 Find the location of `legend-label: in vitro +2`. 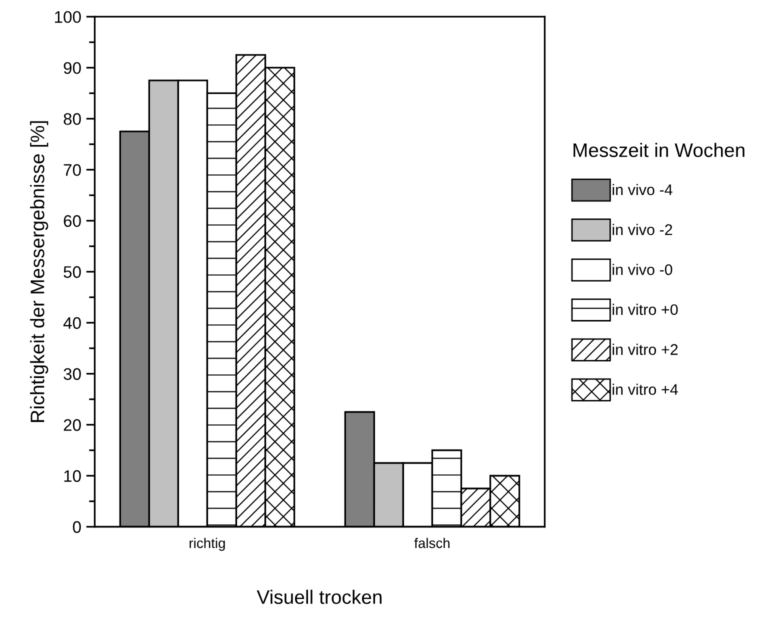

legend-label: in vitro +2 is located at coordinates (645, 349).